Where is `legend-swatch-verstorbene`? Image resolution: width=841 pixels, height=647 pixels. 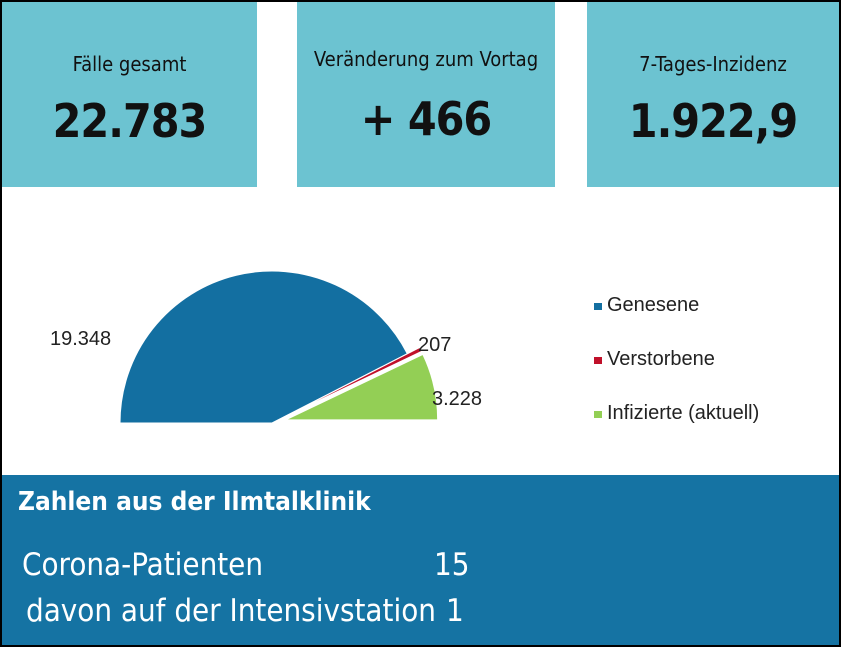
legend-swatch-verstorbene is located at coordinates (598, 360).